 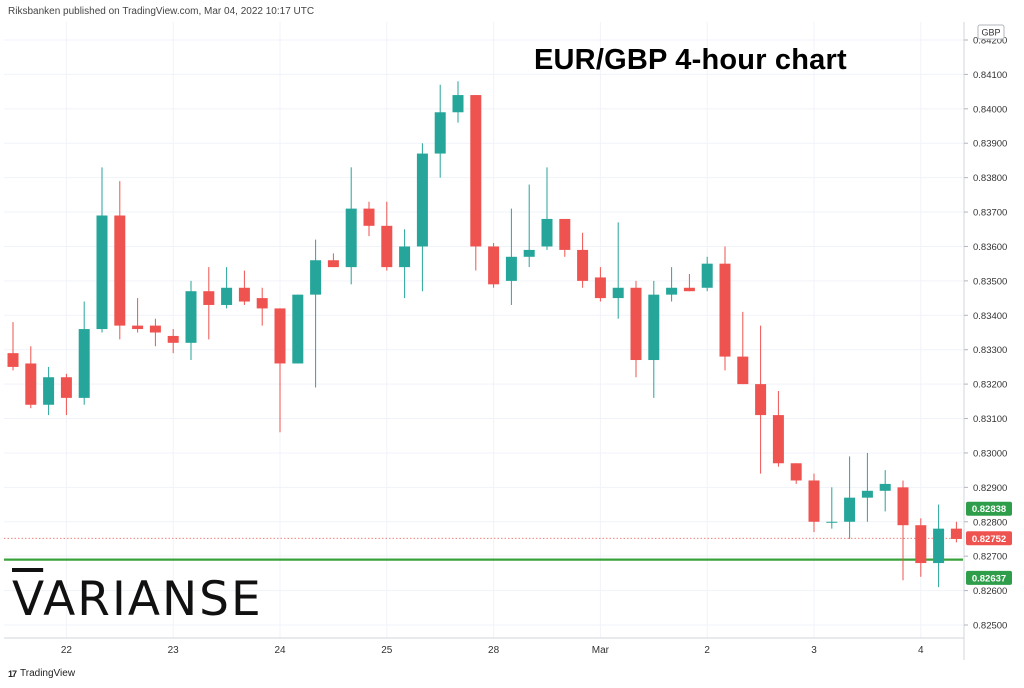 I want to click on y-tick-label: 0.82700, so click(x=990, y=557).